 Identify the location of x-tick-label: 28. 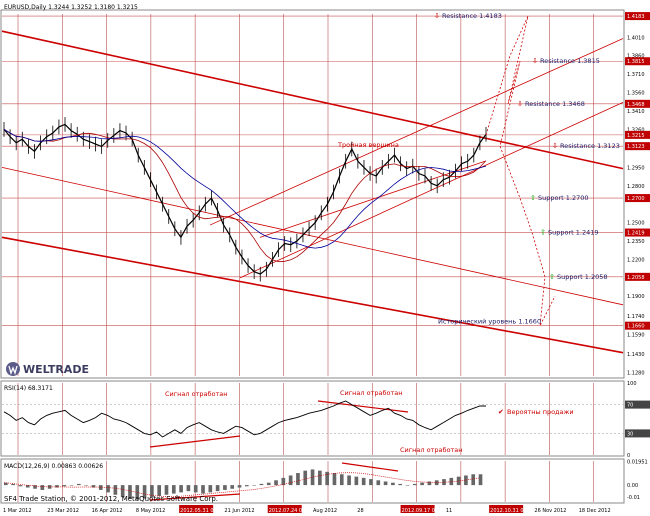
(360, 511).